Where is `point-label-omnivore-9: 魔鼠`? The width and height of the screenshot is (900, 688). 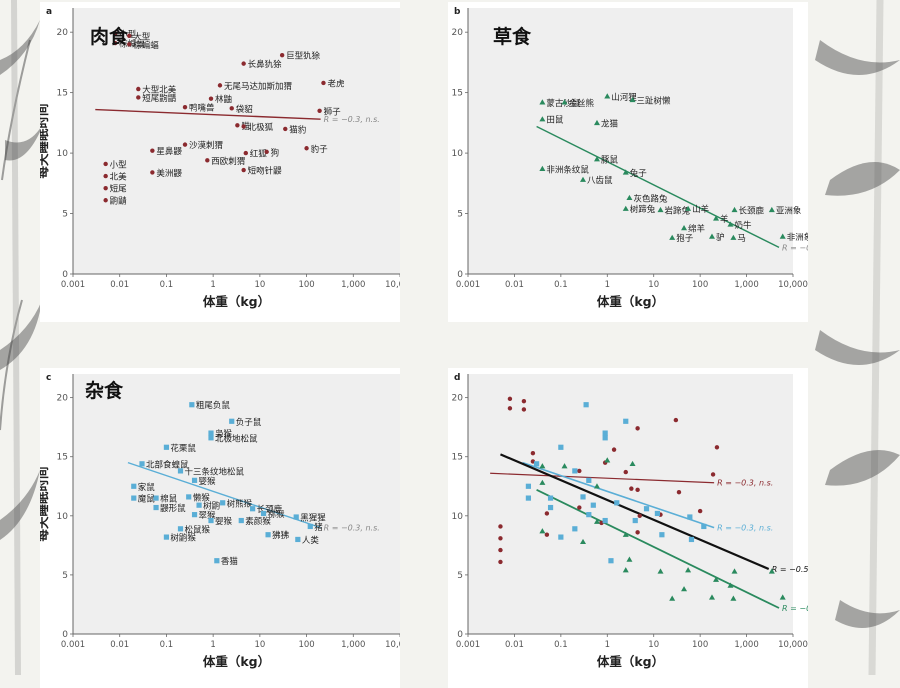 point-label-omnivore-9: 魔鼠 is located at coordinates (147, 499).